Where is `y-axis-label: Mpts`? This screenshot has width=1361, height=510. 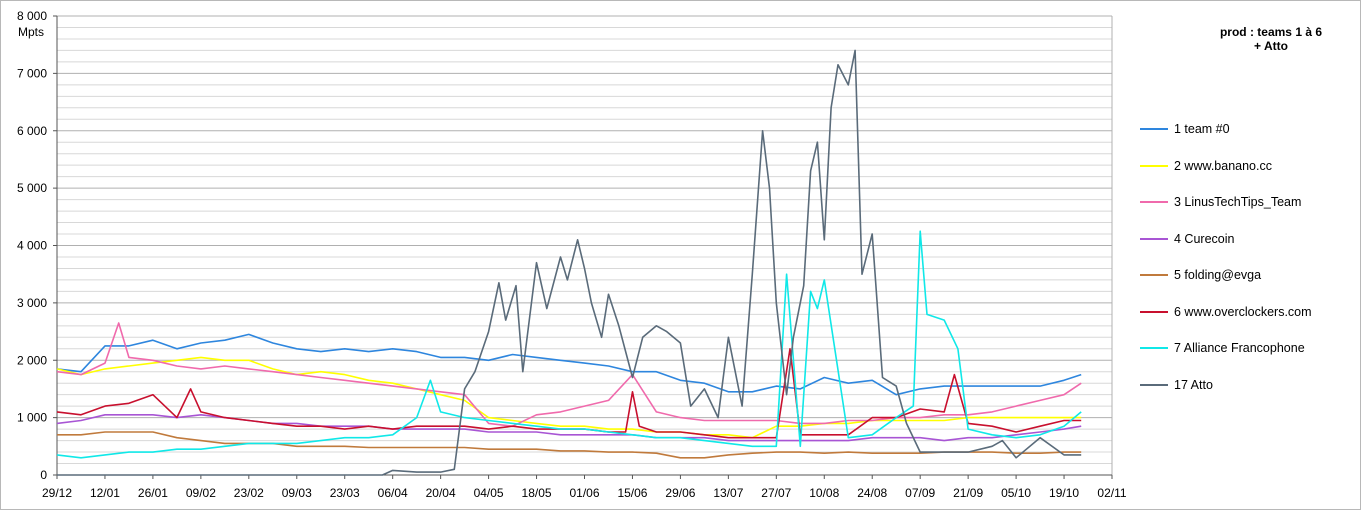
y-axis-label: Mpts is located at coordinates (31, 32).